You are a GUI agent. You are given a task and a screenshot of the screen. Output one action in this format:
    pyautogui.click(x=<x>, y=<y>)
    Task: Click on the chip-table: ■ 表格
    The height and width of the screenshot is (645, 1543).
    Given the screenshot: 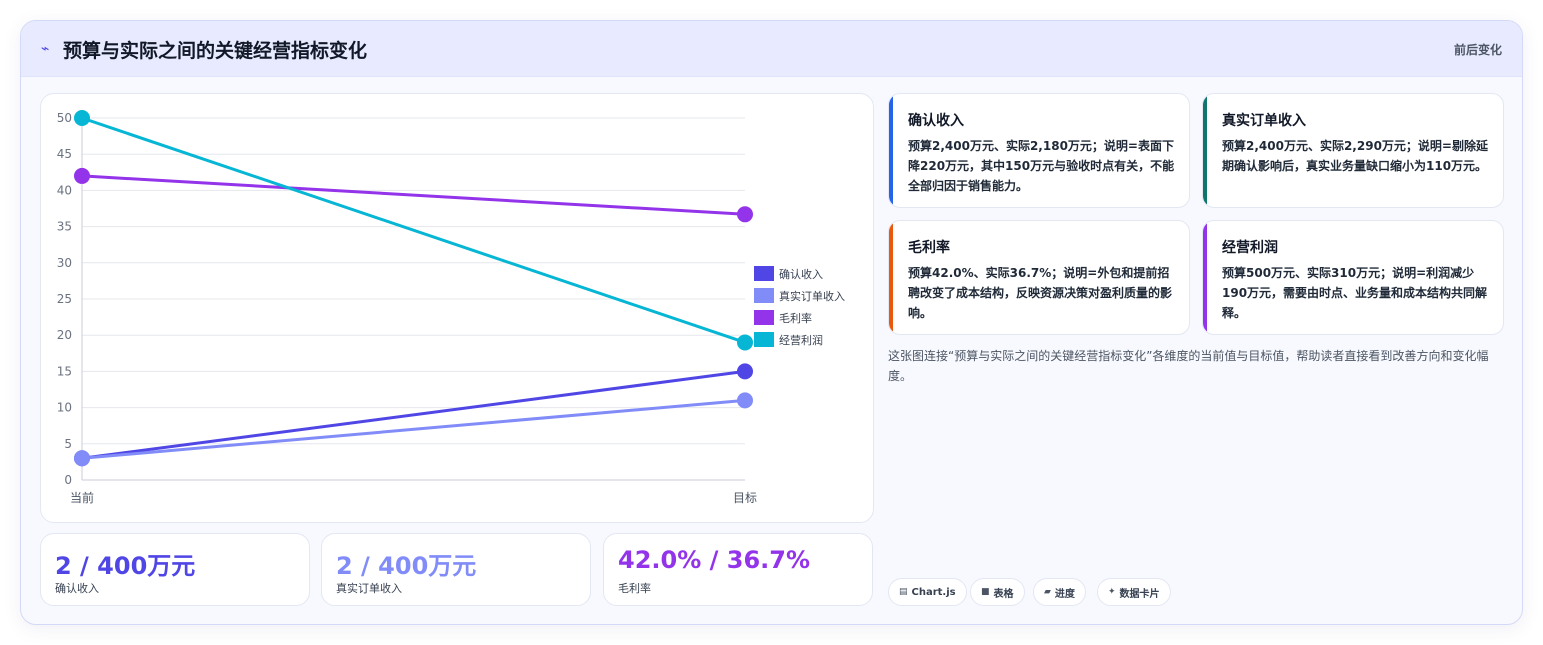 What is the action you would take?
    pyautogui.click(x=997, y=592)
    